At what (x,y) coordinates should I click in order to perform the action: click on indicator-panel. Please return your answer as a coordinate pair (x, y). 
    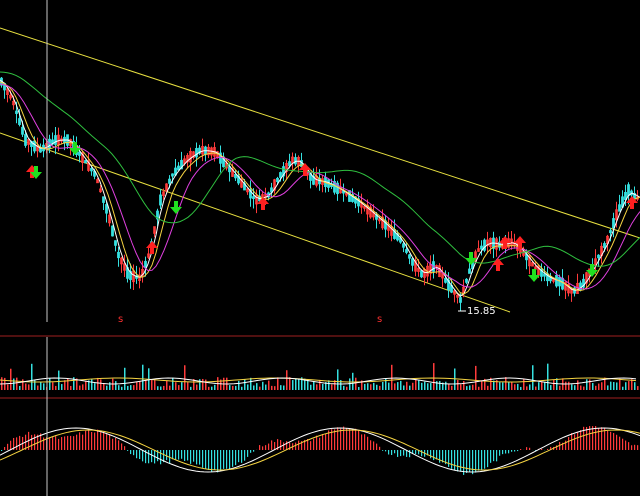
    Looking at the image, I should click on (320, 450).